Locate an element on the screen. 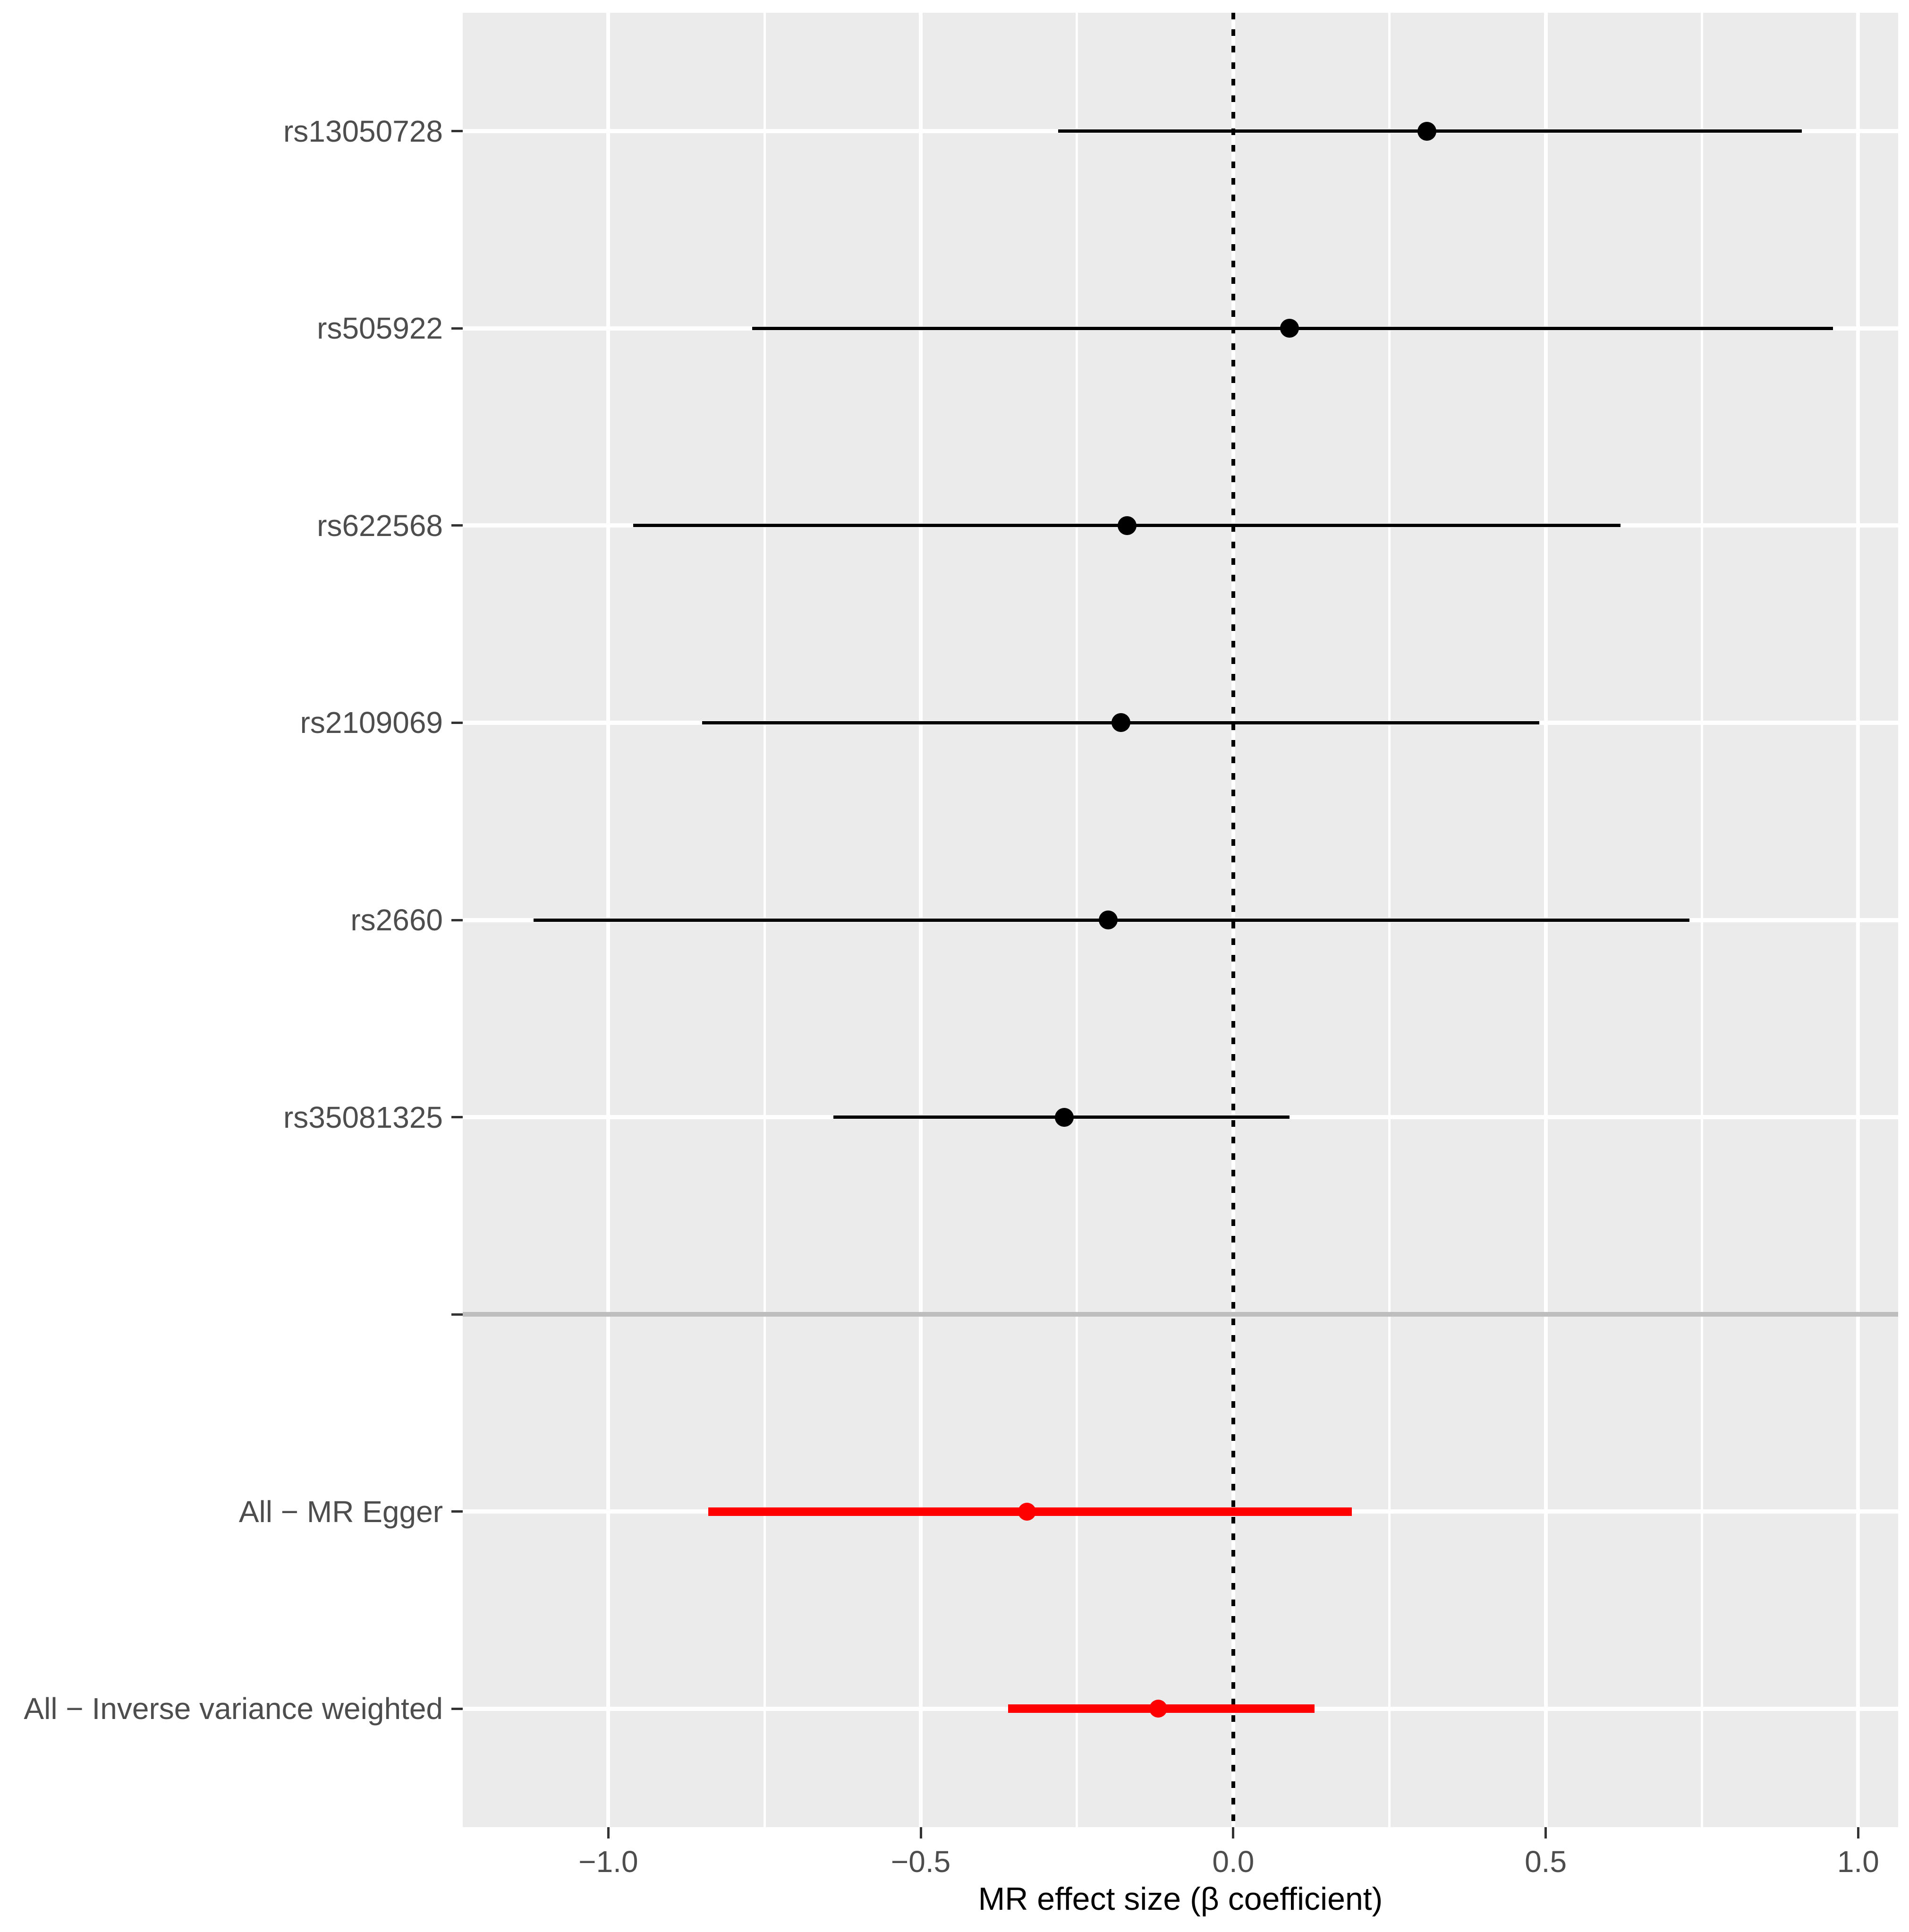  x-axis-tick-label: −0.5 is located at coordinates (921, 1862).